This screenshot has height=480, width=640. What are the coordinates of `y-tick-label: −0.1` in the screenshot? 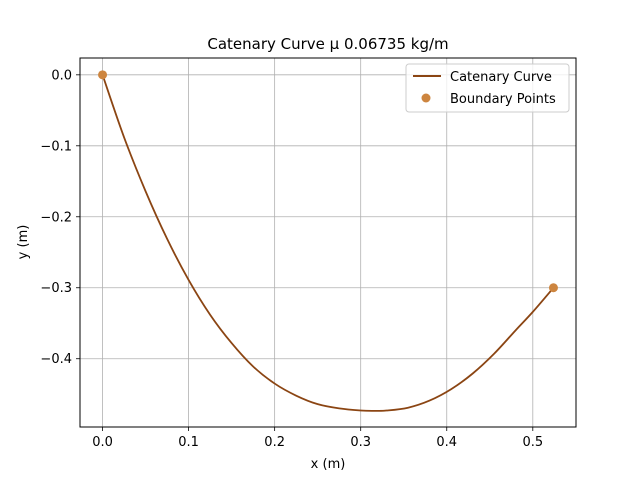 It's located at (56, 146).